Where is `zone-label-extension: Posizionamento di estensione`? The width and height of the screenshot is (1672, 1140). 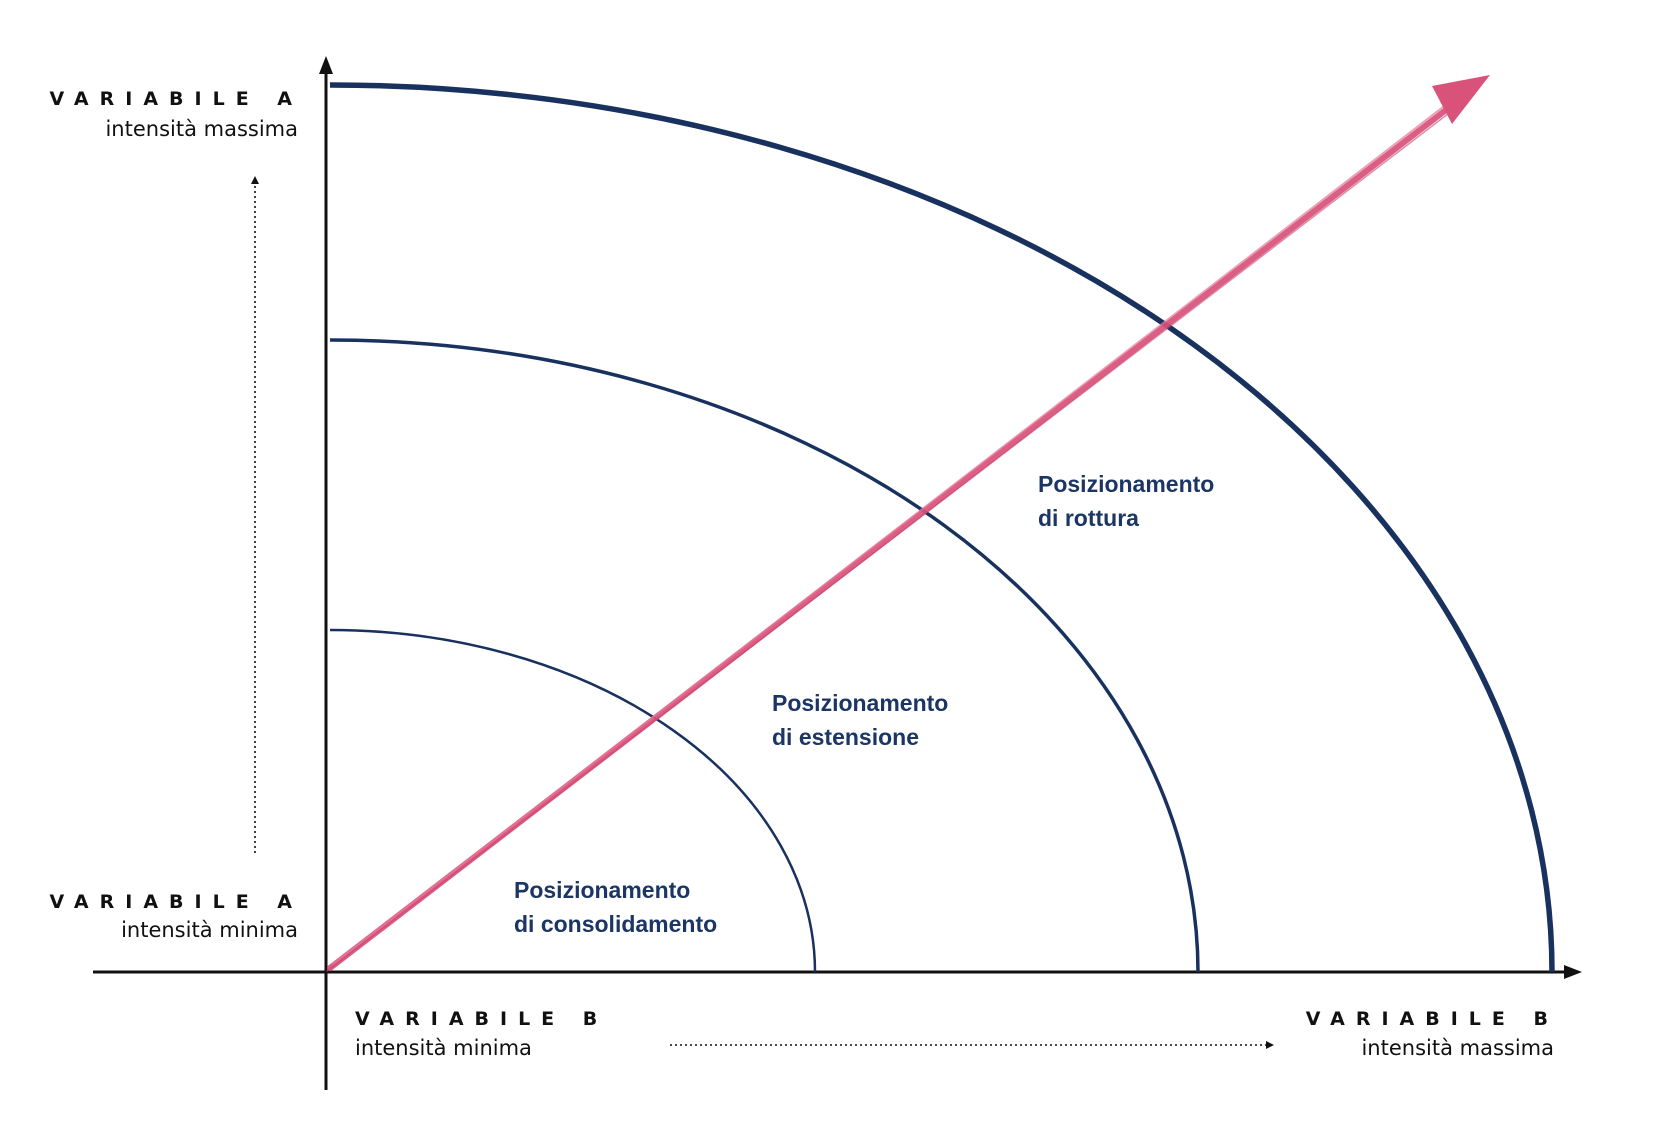
zone-label-extension: Posizionamento di estensione is located at coordinates (860, 720).